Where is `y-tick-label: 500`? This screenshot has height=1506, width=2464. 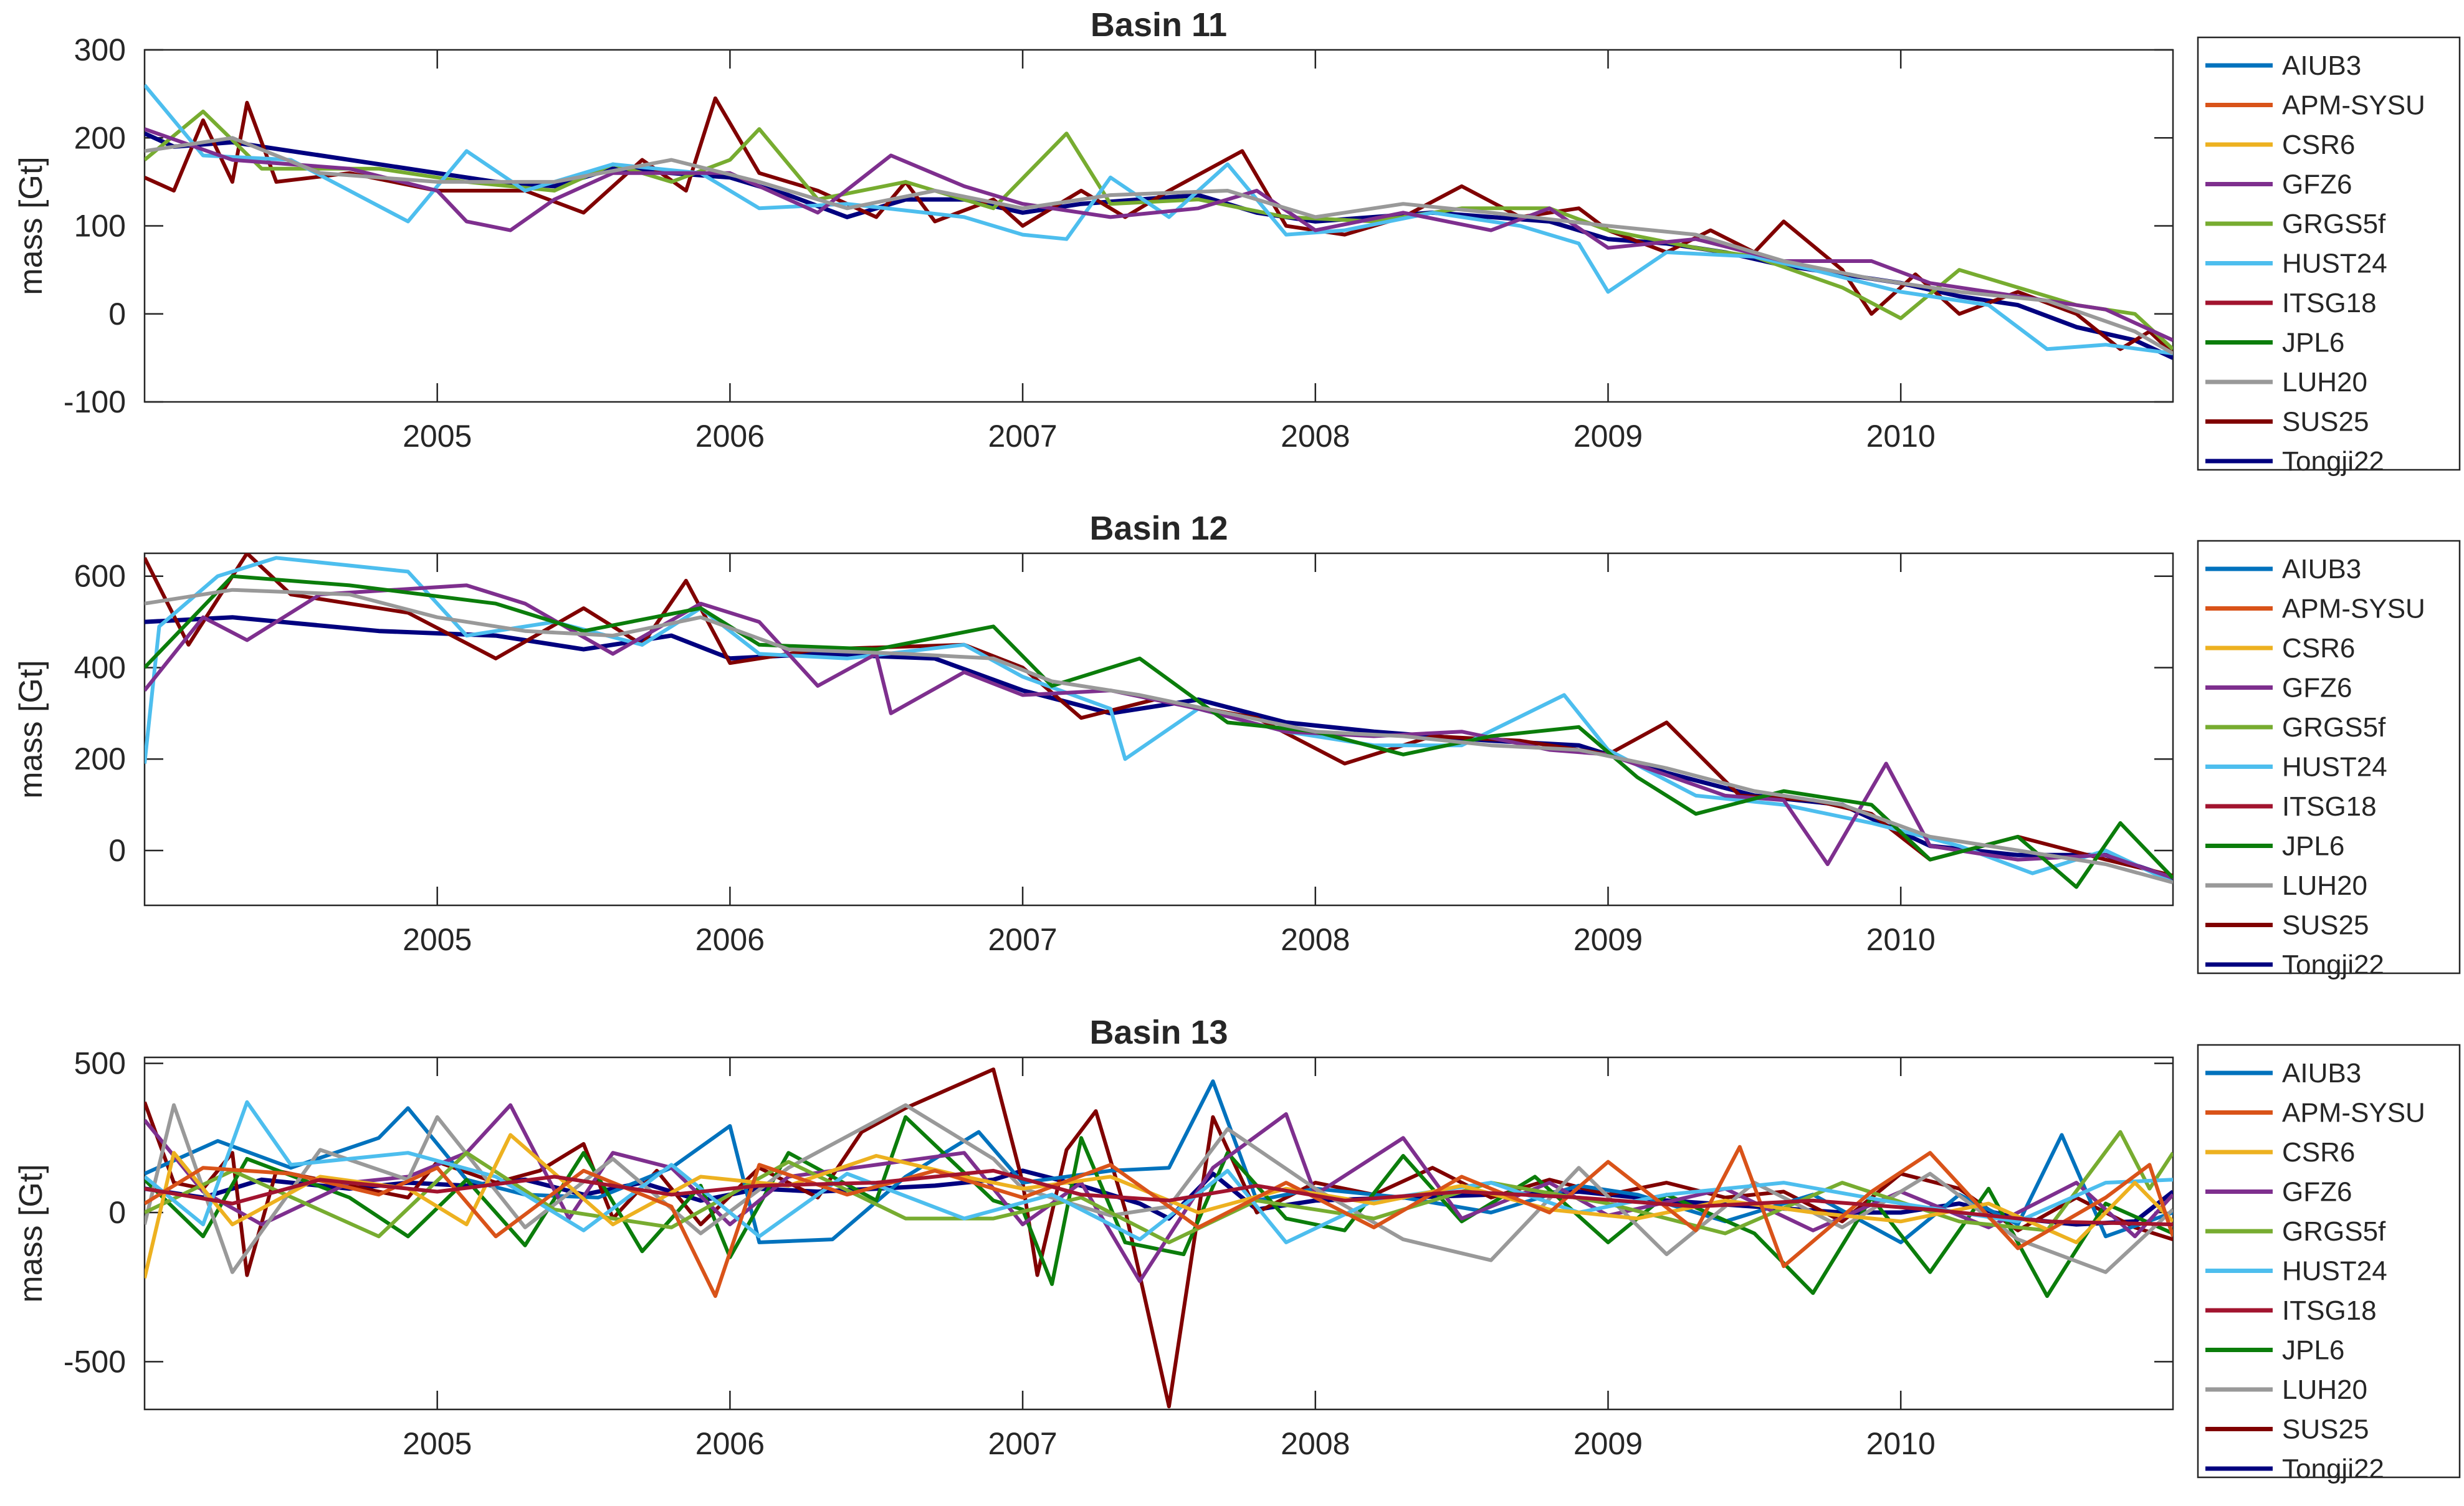 y-tick-label: 500 is located at coordinates (100, 1063).